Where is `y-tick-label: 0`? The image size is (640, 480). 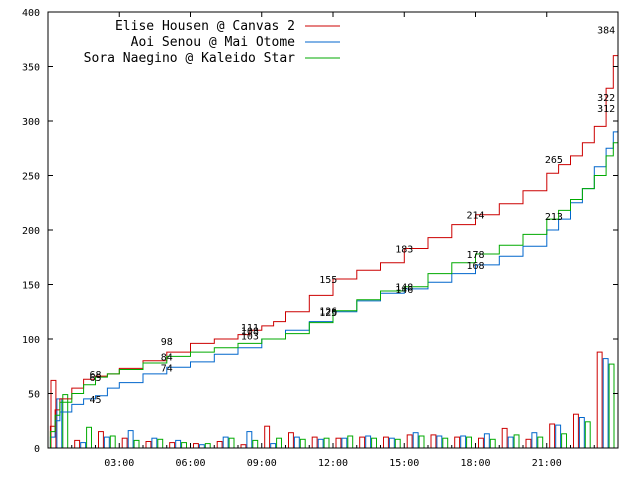
y-tick-label: 0 is located at coordinates (37, 449).